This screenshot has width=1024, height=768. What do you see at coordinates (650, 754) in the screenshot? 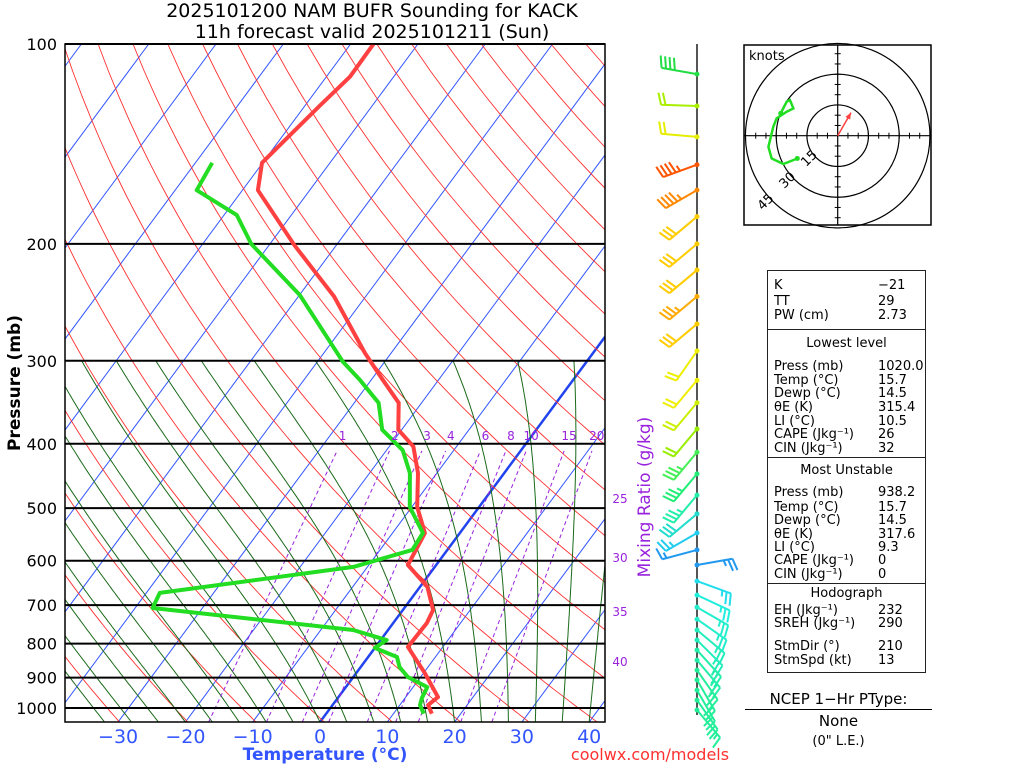
I see `credit-link: coolwx.com/models` at bounding box center [650, 754].